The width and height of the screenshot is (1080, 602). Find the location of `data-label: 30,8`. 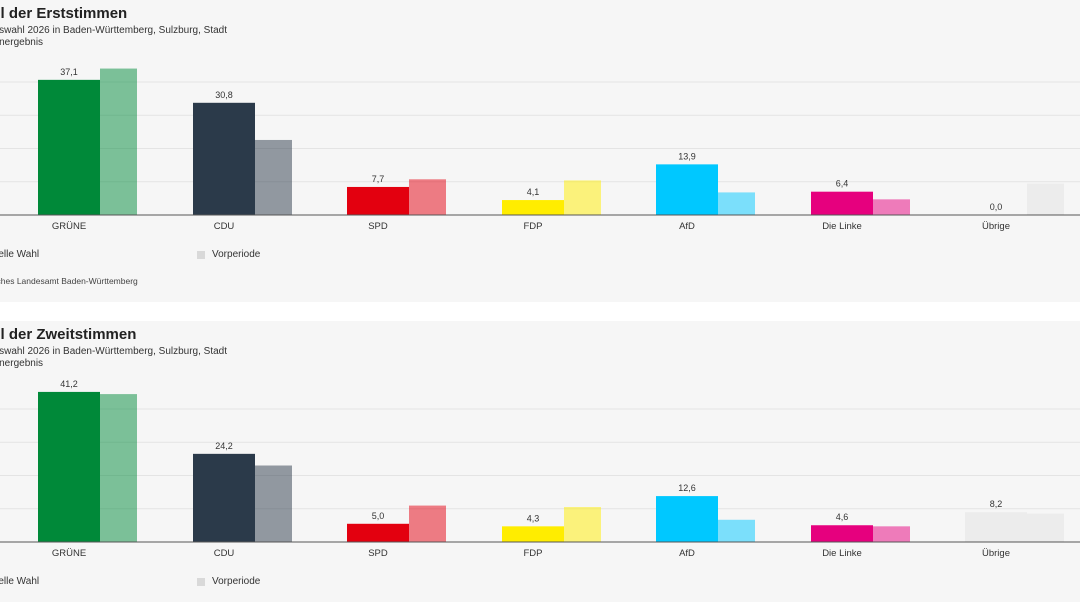

data-label: 30,8 is located at coordinates (224, 95).